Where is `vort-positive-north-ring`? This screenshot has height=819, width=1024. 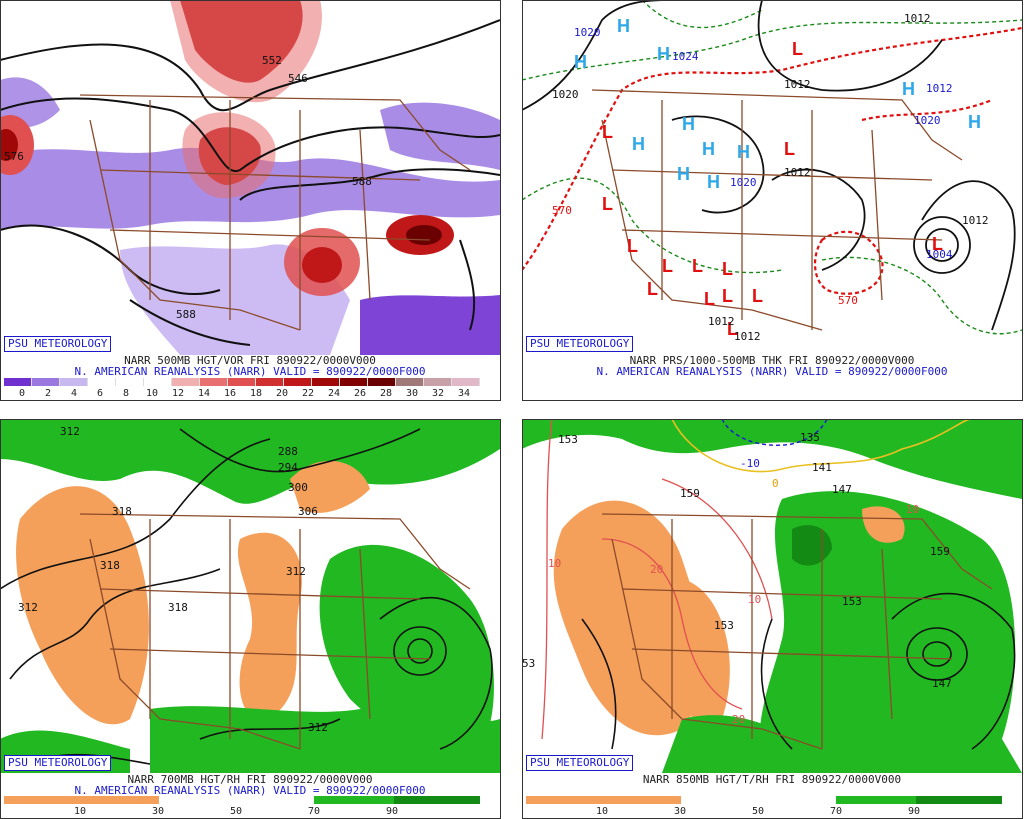
vort-positive-north-ring is located at coordinates (246, 51).